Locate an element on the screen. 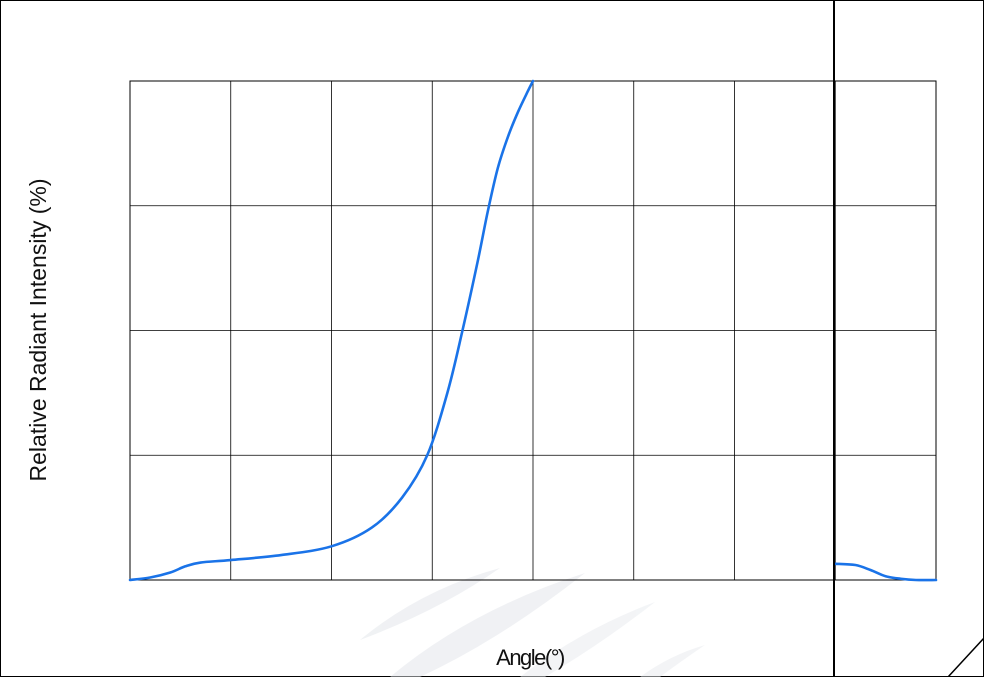 This screenshot has width=984, height=677. watermark is located at coordinates (532, 622).